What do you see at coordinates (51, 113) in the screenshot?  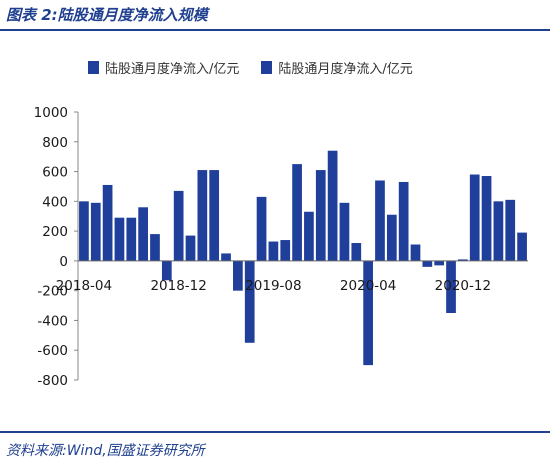 I see `y-tick-label: 1000` at bounding box center [51, 113].